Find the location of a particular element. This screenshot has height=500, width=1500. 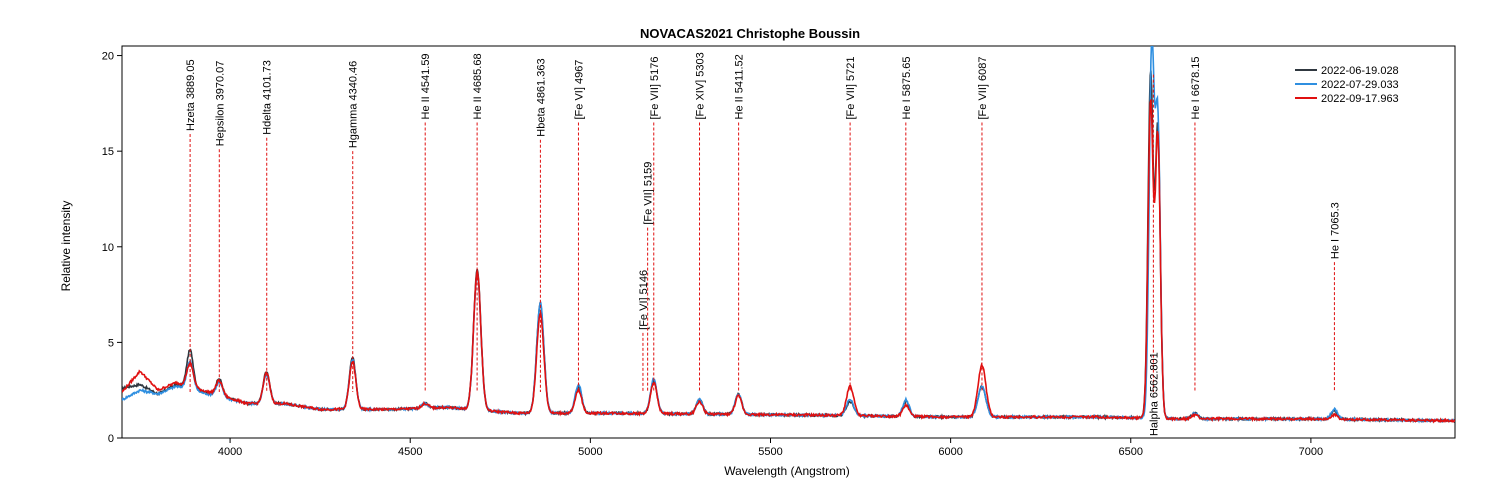

x-tick-label: 5500 is located at coordinates (770, 452).